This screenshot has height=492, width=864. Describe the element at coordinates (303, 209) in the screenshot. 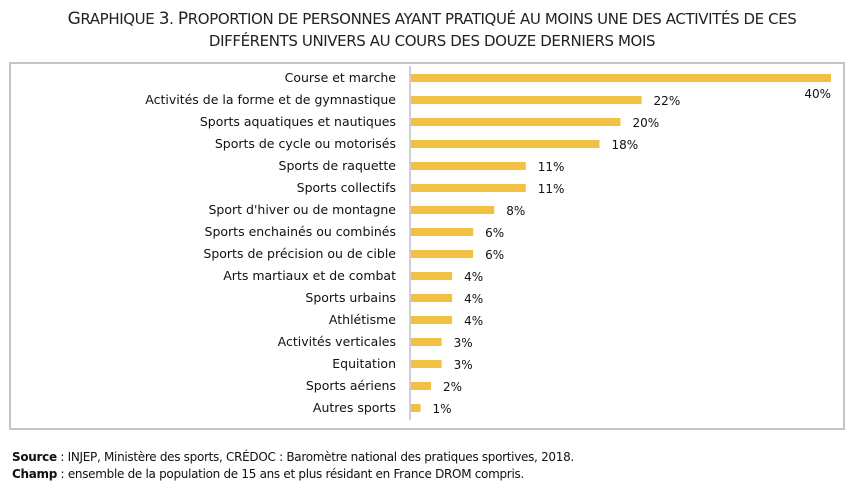

I see `category-label: Sport d'hiver ou de montagne` at that location.